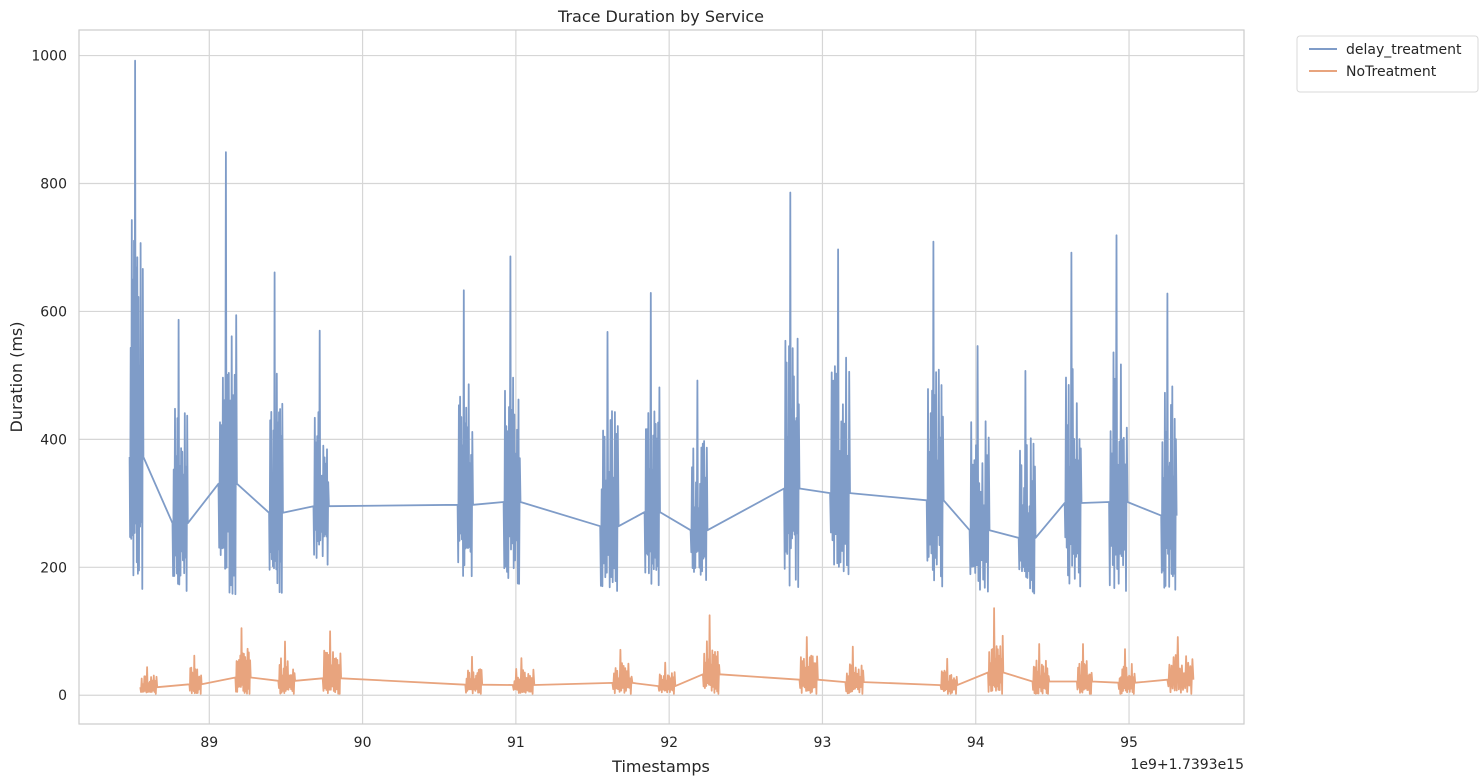  Describe the element at coordinates (976, 743) in the screenshot. I see `x-tick-label: 94` at that location.